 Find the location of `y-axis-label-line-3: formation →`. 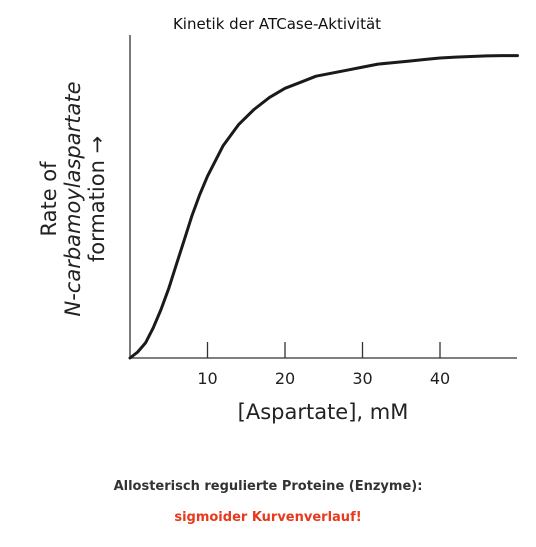

y-axis-label-line-3: formation → is located at coordinates (97, 199).